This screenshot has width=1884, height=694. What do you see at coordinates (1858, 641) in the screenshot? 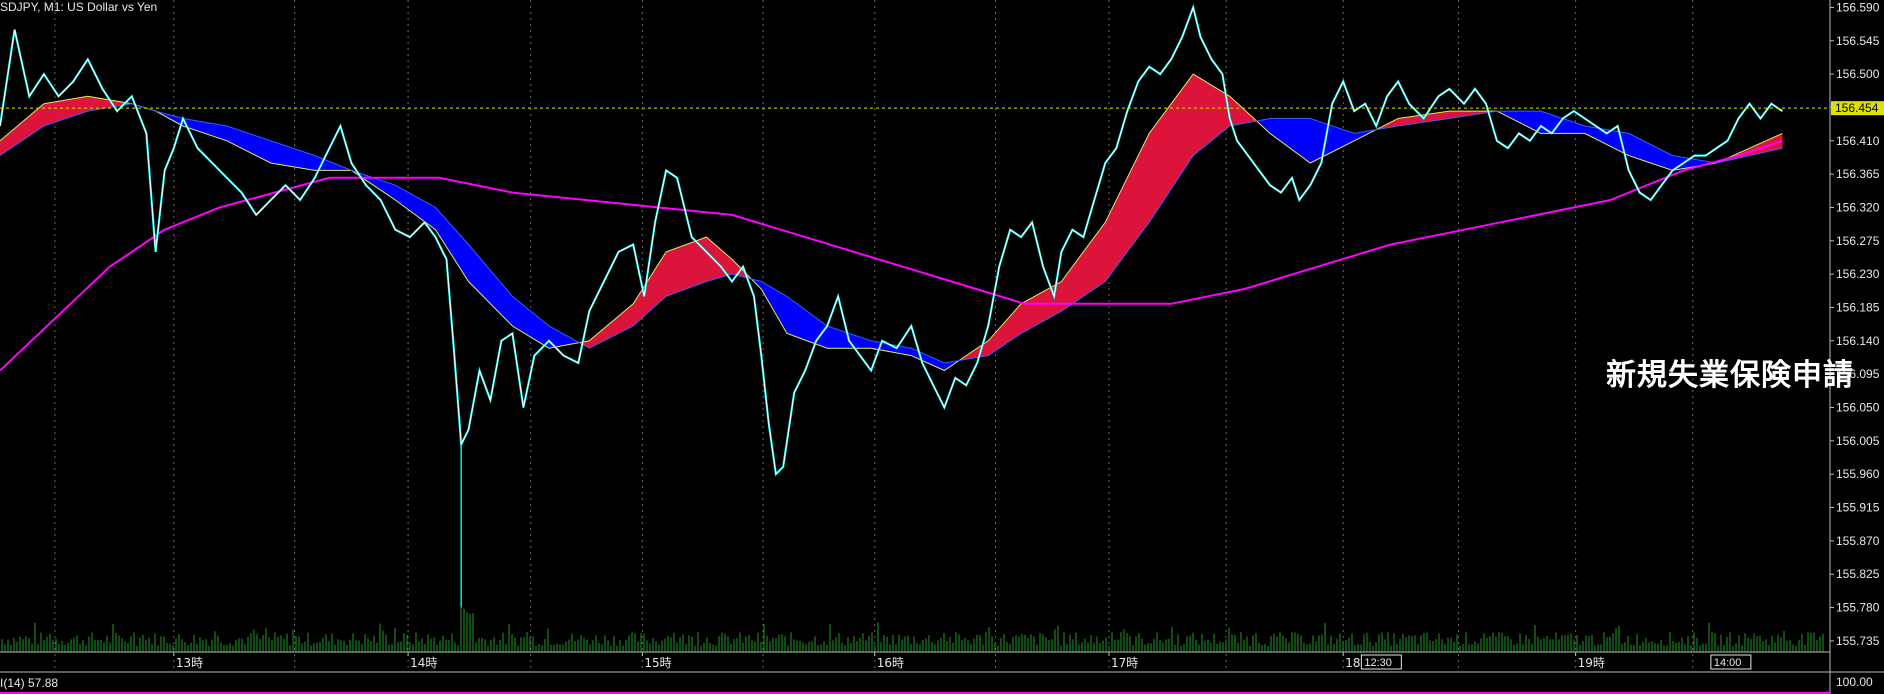
I see `y-tick-label: 155.735` at bounding box center [1858, 641].